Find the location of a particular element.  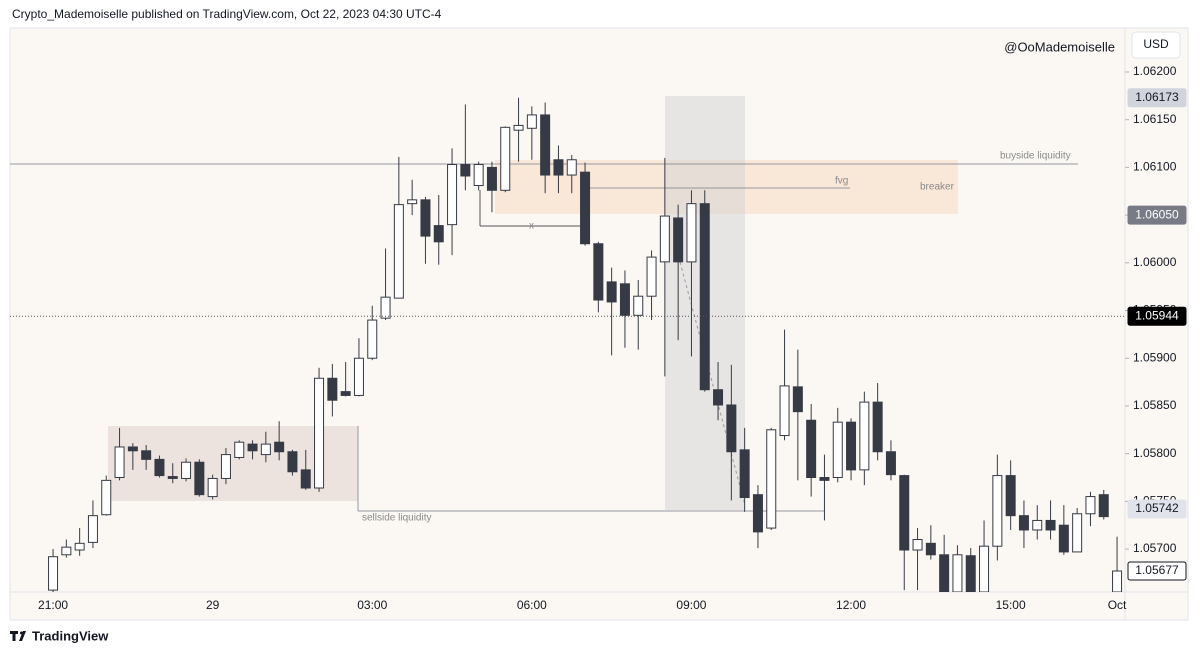

price-label: 1.05742 is located at coordinates (1157, 508).